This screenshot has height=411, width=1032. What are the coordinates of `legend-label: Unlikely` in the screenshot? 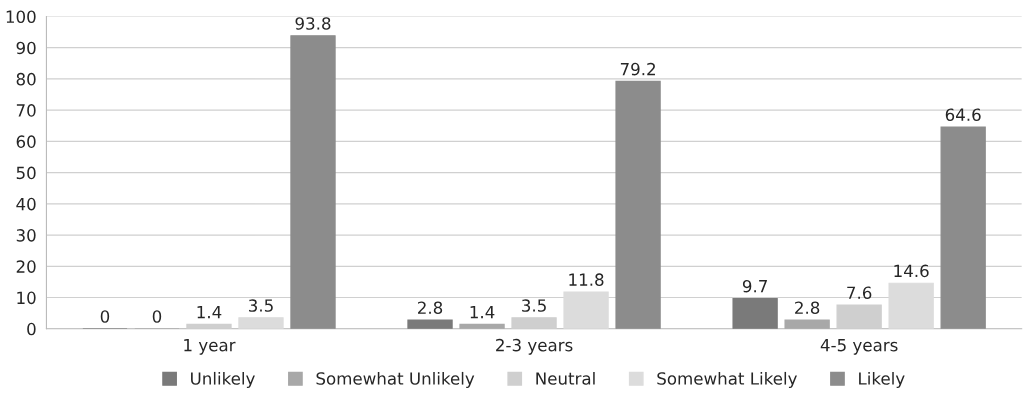 It's located at (223, 380).